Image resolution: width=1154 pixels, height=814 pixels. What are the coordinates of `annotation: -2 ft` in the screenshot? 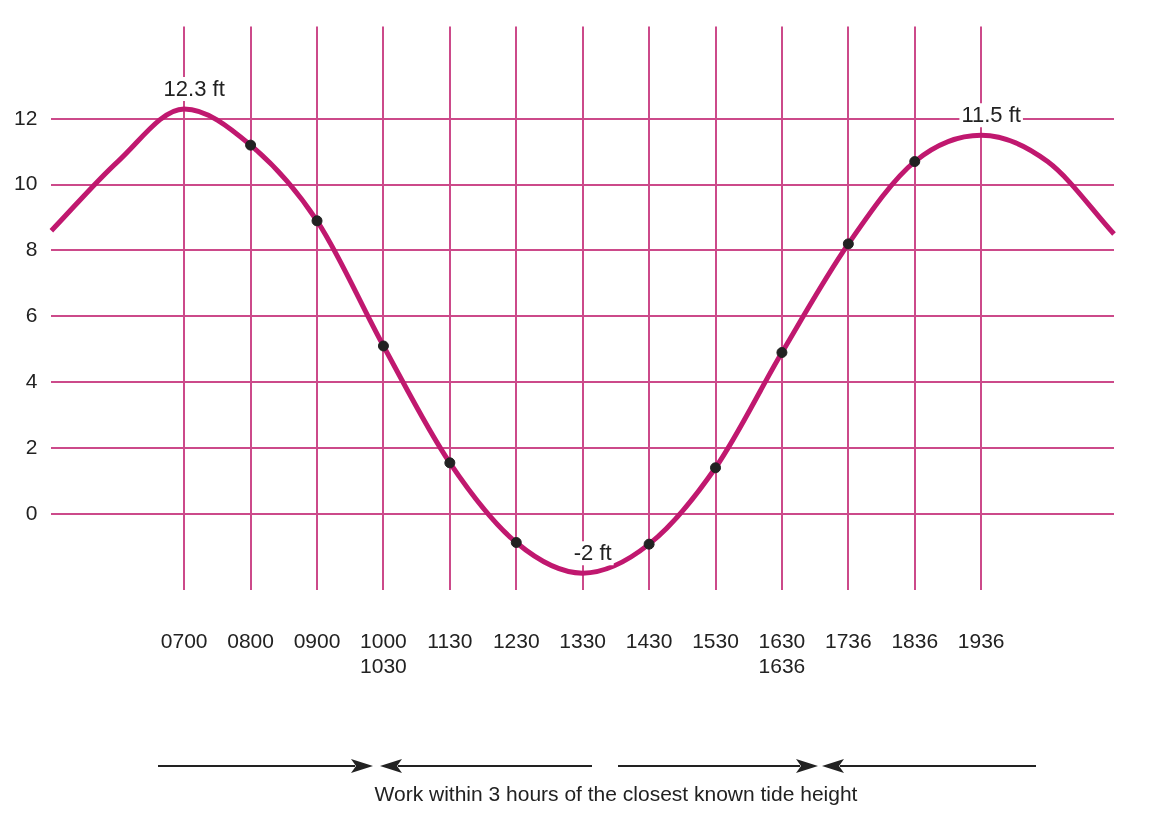 It's located at (592, 553).